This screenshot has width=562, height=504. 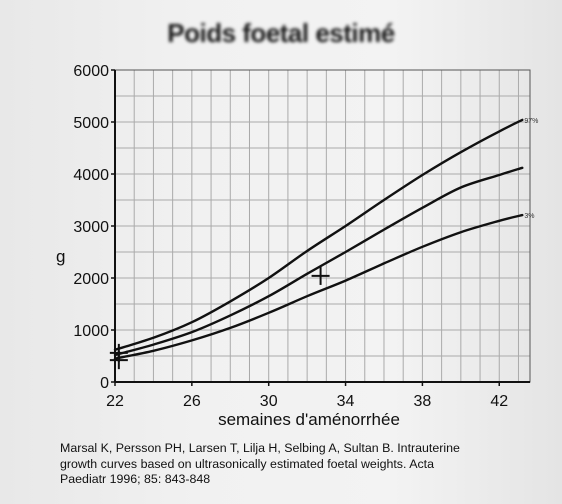 What do you see at coordinates (309, 419) in the screenshot?
I see `x-axis-label: semaines d'aménorrhée` at bounding box center [309, 419].